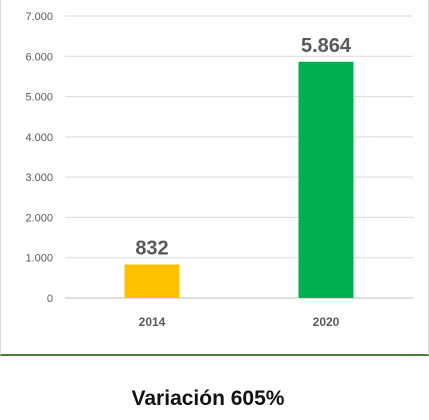 The width and height of the screenshot is (429, 420). Describe the element at coordinates (39, 178) in the screenshot. I see `y-tick-label: 3.000` at that location.